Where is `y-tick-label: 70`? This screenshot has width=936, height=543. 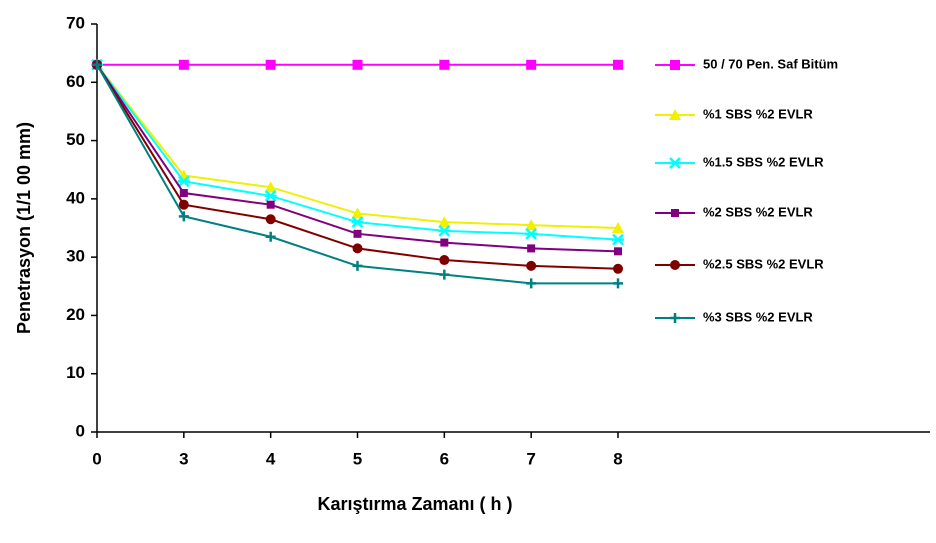 y-tick-label: 70 is located at coordinates (75, 22).